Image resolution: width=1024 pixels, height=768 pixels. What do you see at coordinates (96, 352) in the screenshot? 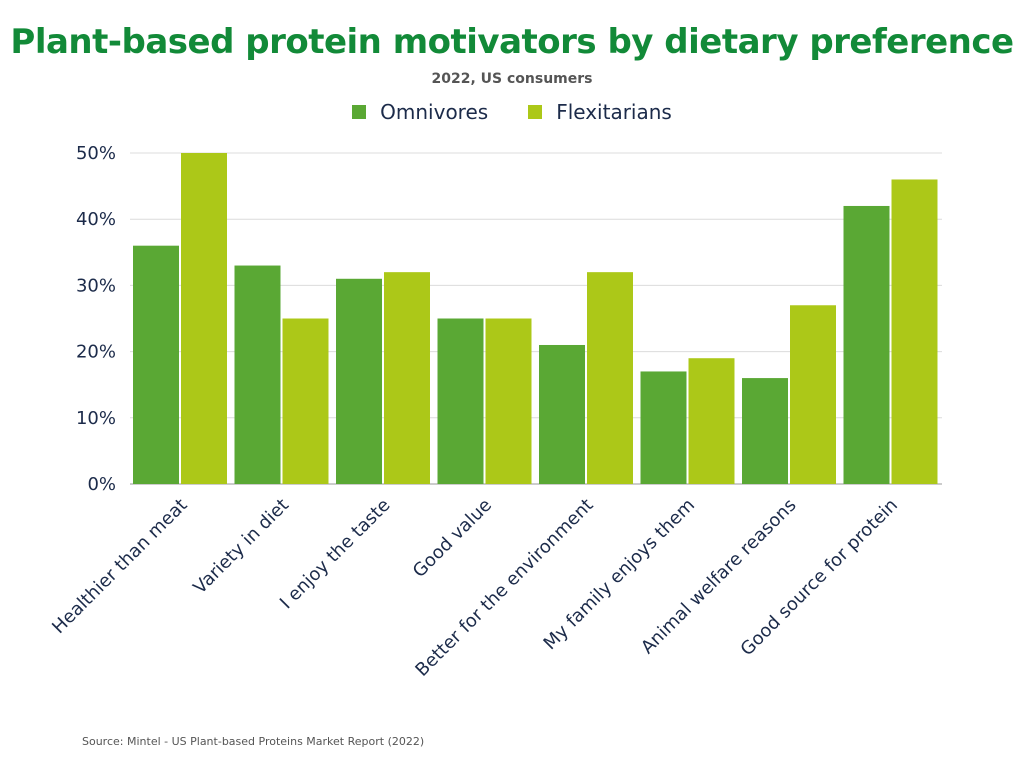
I see `y-tick-label: 20%` at bounding box center [96, 352].